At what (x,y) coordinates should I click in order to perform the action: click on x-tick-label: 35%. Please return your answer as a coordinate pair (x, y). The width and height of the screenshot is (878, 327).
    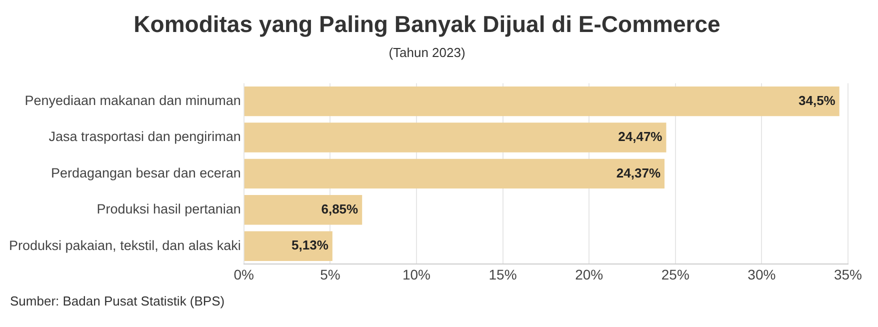
    Looking at the image, I should click on (848, 274).